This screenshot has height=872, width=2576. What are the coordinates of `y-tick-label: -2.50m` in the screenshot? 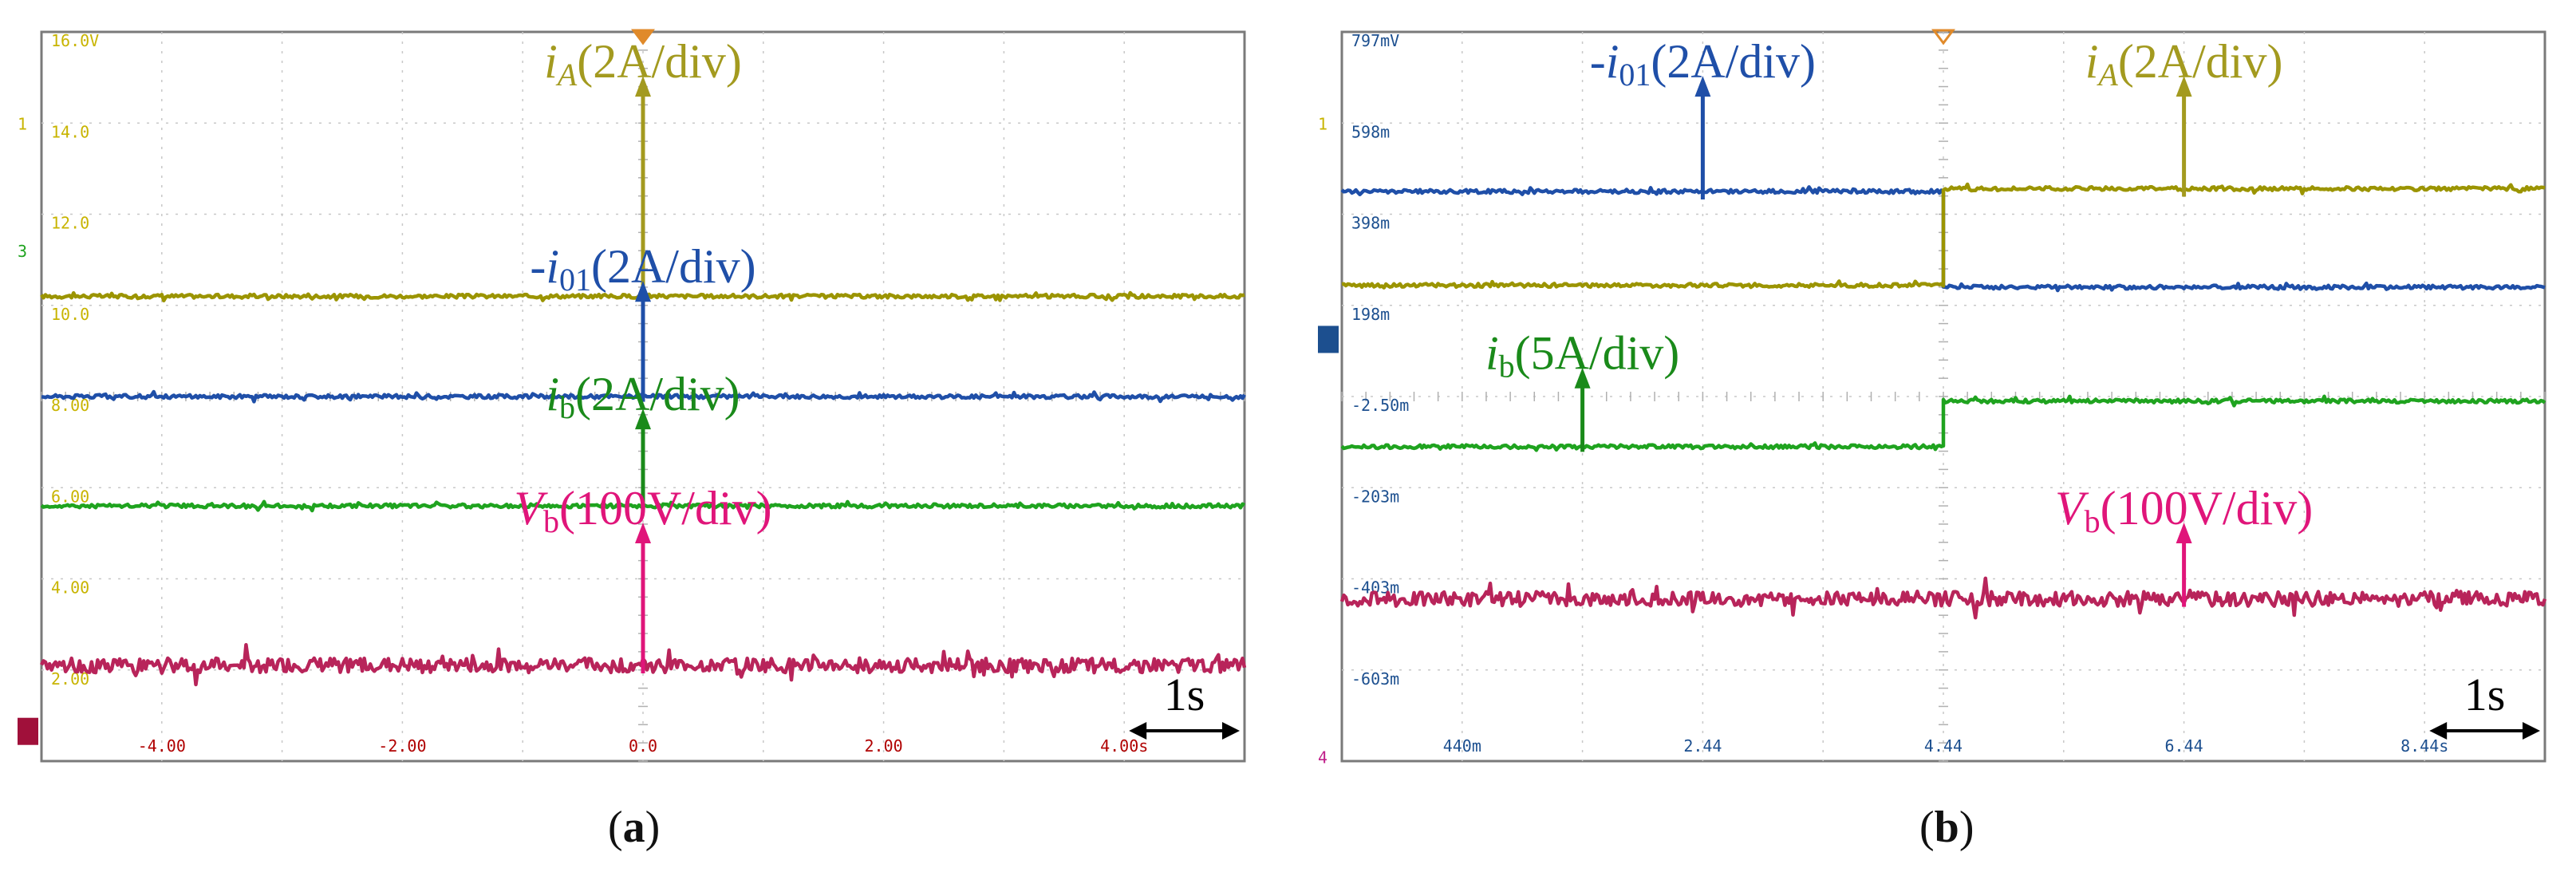 It's located at (1380, 405).